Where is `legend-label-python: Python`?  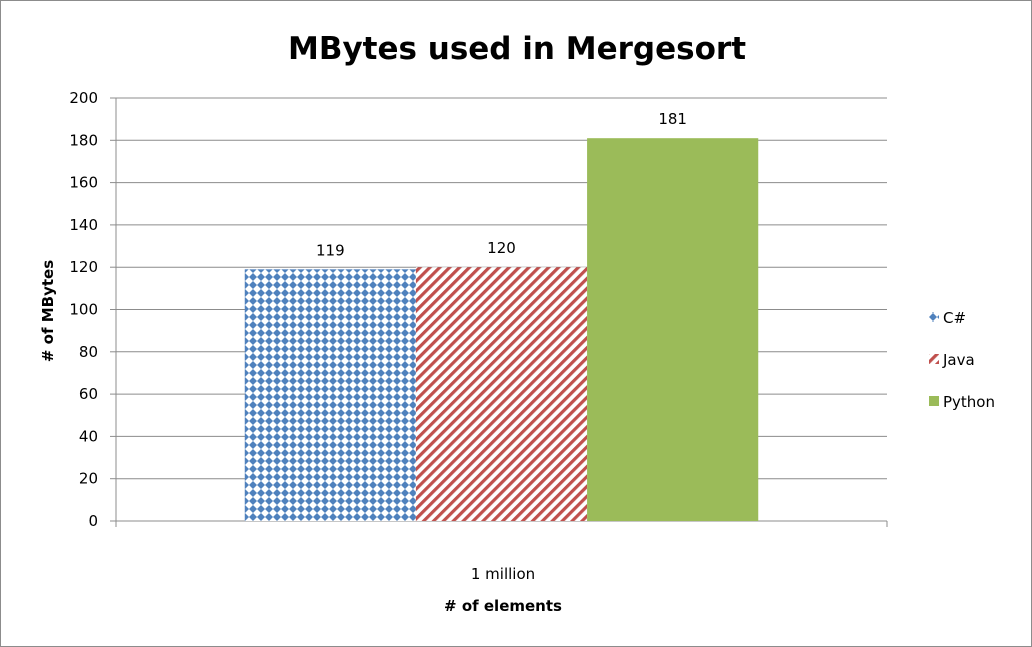 legend-label-python: Python is located at coordinates (969, 402).